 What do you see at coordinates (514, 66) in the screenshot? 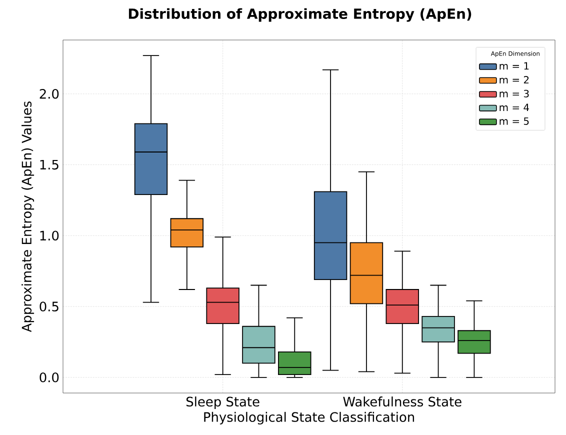
I see `legend-label: m = 1` at bounding box center [514, 66].